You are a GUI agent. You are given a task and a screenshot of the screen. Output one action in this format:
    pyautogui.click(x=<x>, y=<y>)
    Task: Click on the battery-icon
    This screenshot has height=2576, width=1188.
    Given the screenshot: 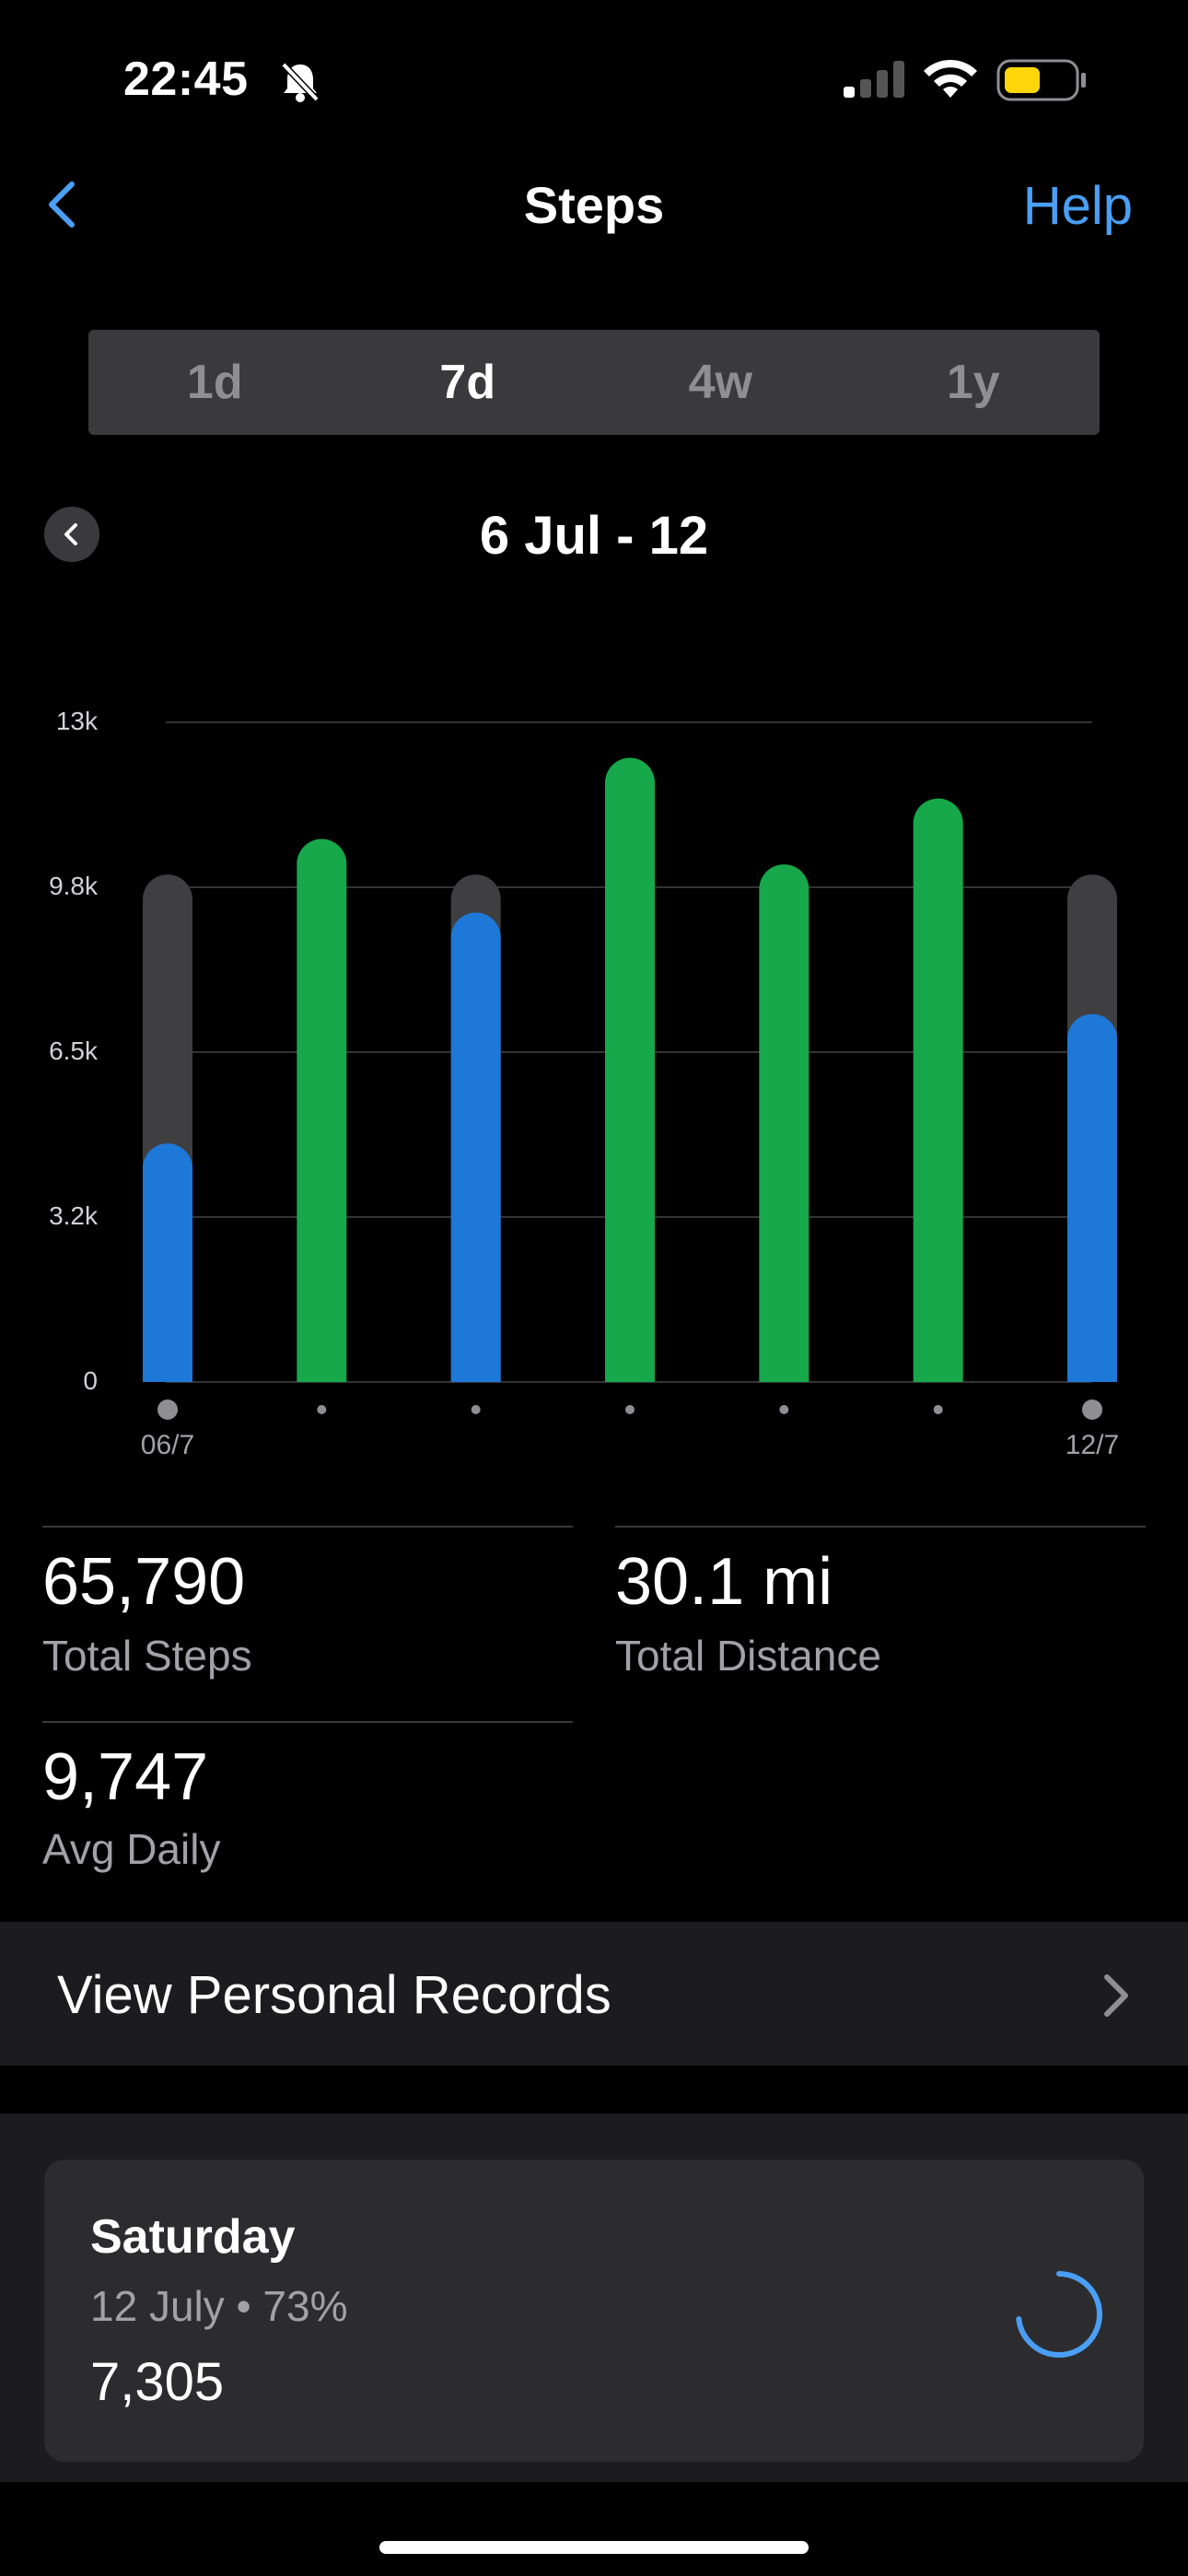 What is the action you would take?
    pyautogui.click(x=1041, y=80)
    